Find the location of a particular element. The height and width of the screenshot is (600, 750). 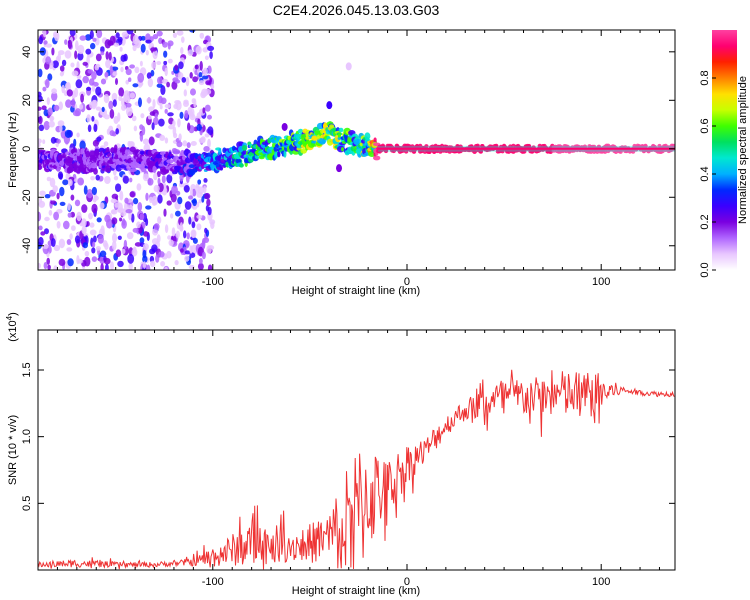

snr-y-tick-label: 1.5 is located at coordinates (27, 369).